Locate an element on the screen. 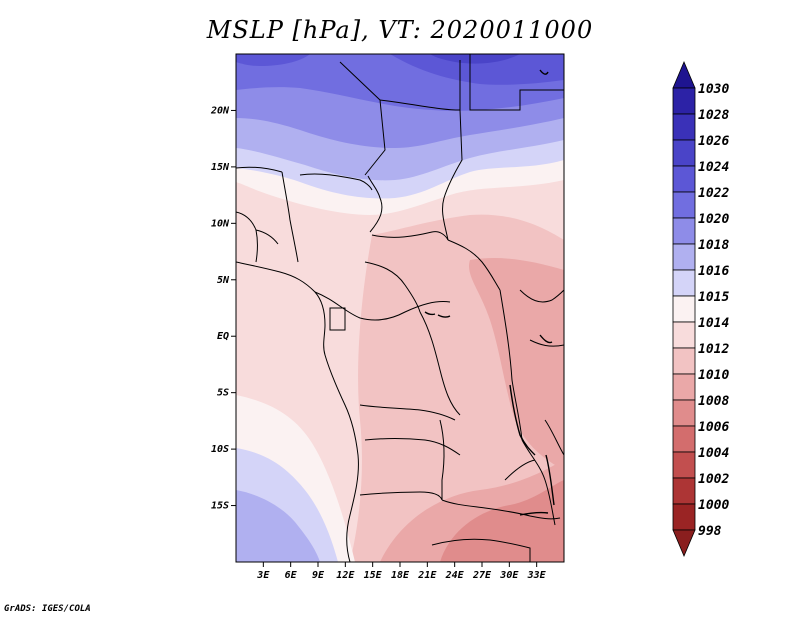 The width and height of the screenshot is (800, 618). lat-tick-label: 15S is located at coordinates (220, 506).